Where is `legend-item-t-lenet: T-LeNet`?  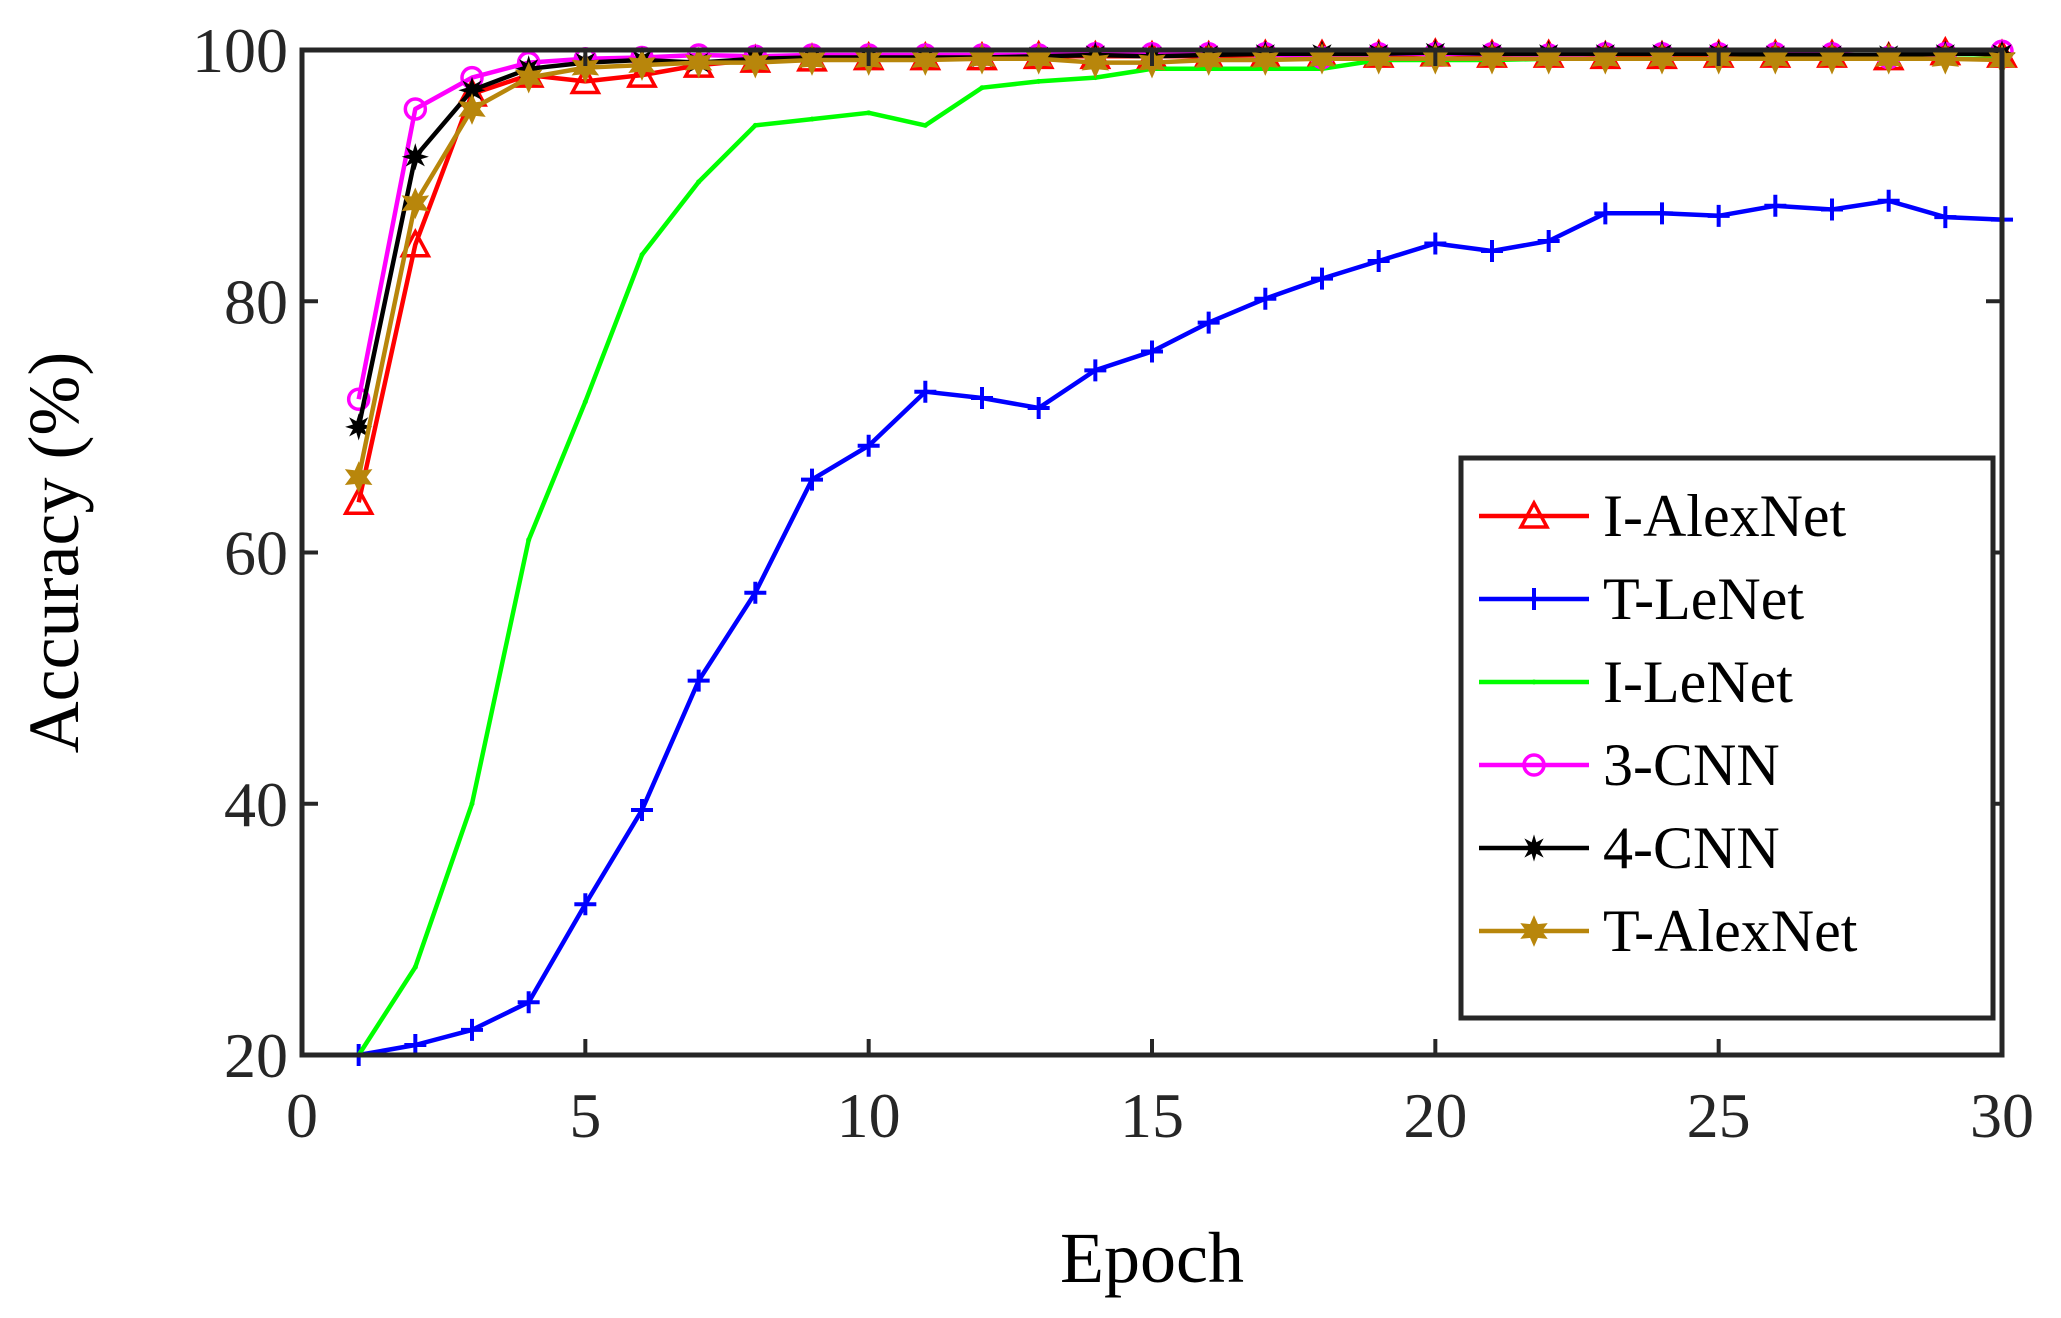 legend-item-t-lenet: T-LeNet is located at coordinates (1641, 599).